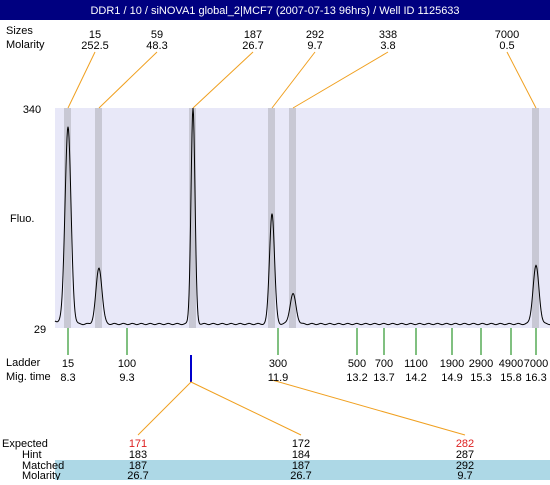 Image resolution: width=550 pixels, height=485 pixels. Describe the element at coordinates (28, 377) in the screenshot. I see `time-label: Mig. time` at that location.